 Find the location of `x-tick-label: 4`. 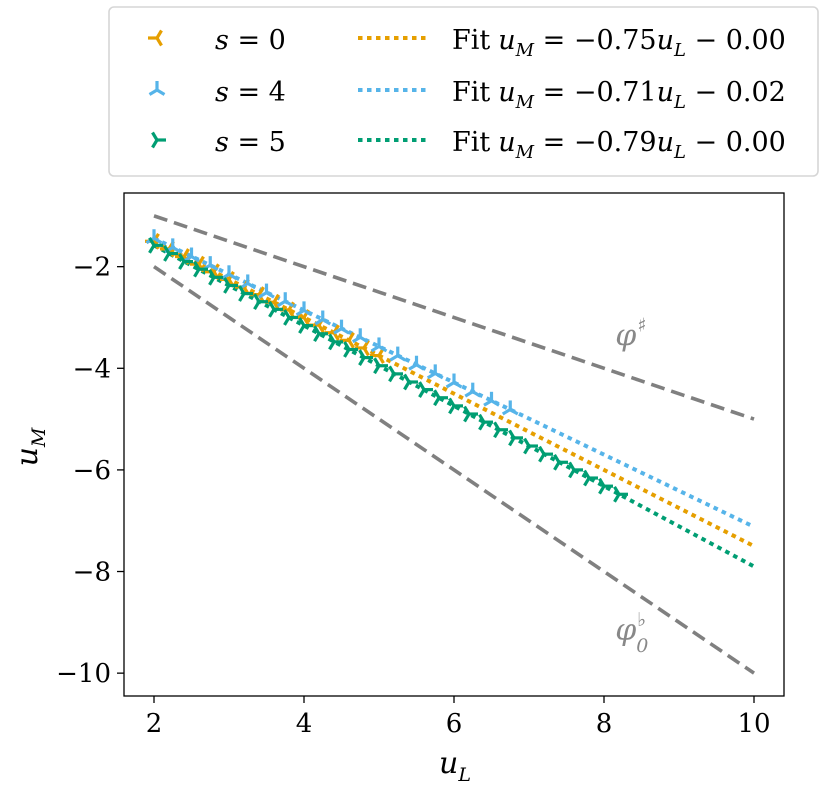

x-tick-label: 4 is located at coordinates (304, 724).